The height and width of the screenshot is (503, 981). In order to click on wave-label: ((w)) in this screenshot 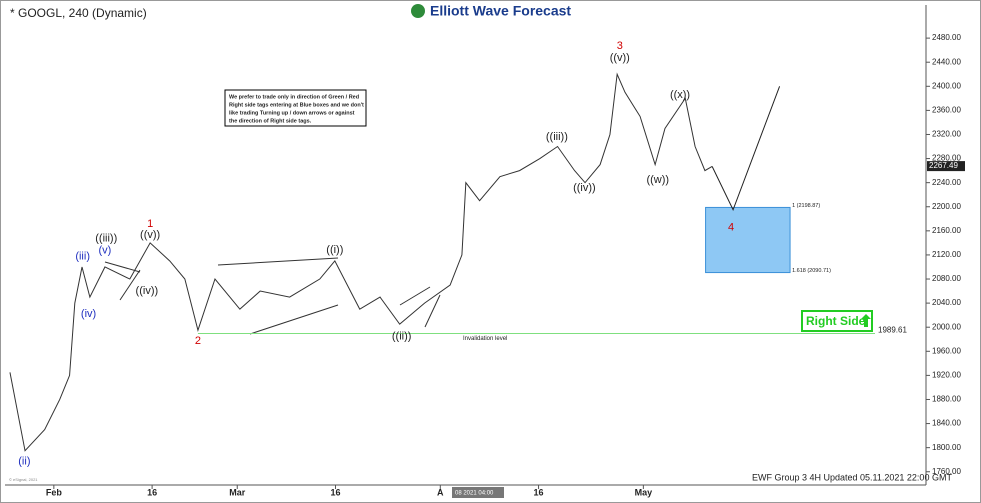, I will do `click(657, 180)`.